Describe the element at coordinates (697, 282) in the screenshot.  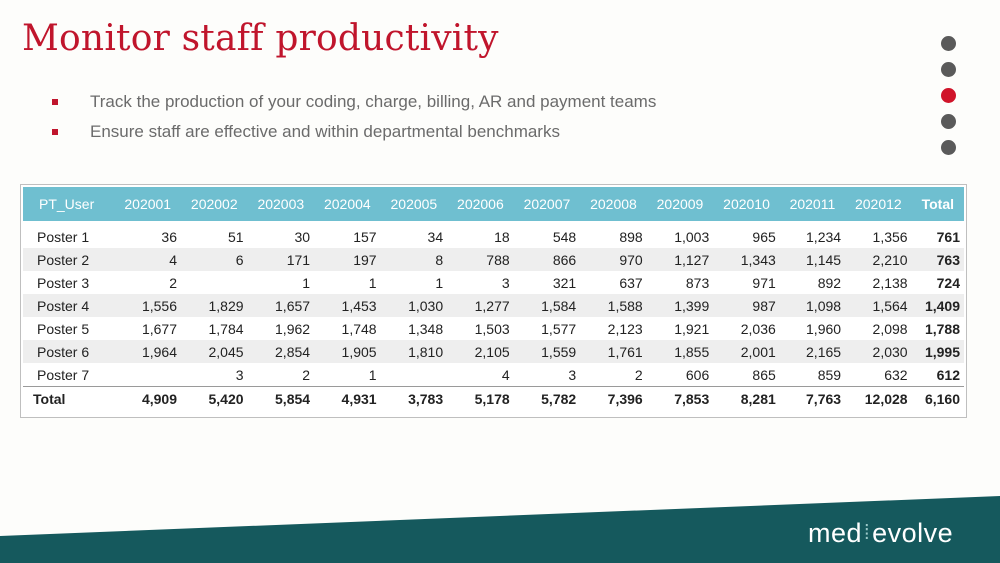
I see `table-cell: 873` at that location.